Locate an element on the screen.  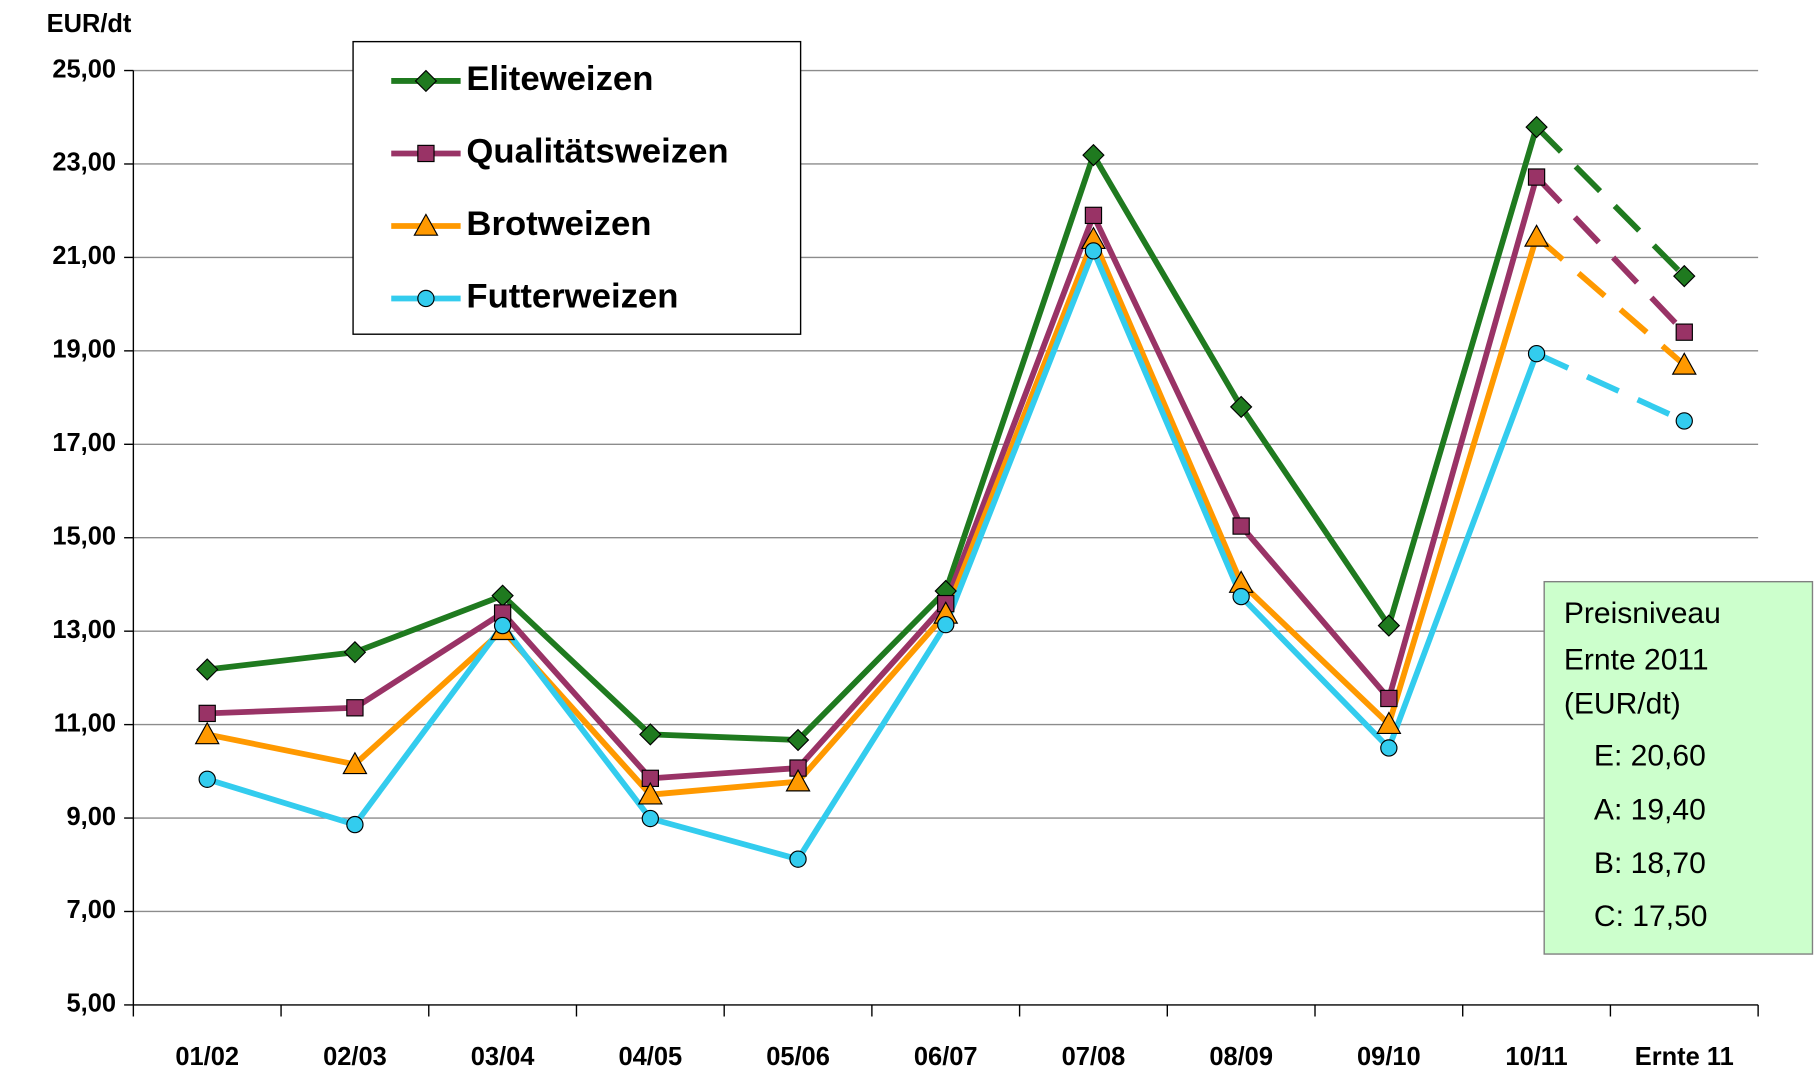
y-axis-label: EUR/dt is located at coordinates (89, 24).